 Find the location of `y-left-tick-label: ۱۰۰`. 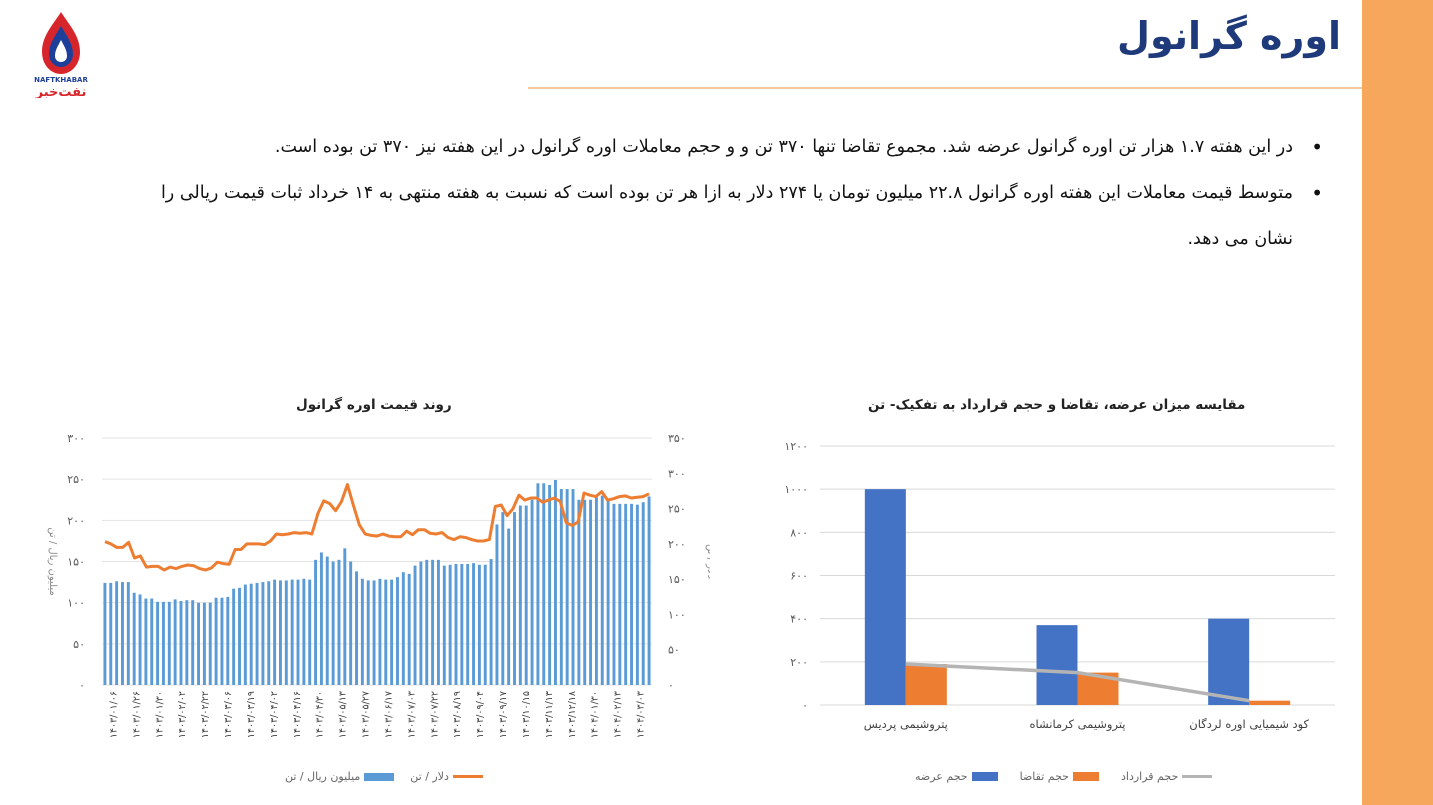

y-left-tick-label: ۱۰۰ is located at coordinates (76, 603).